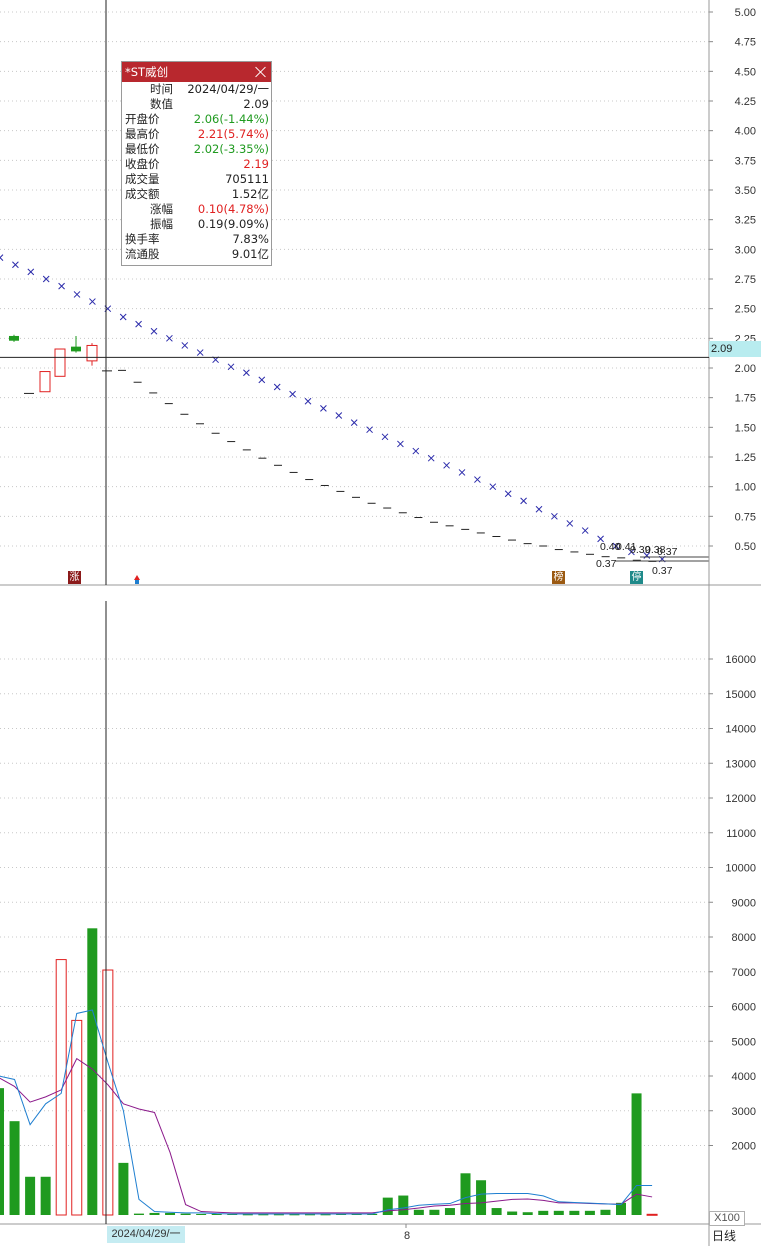  I want to click on price-tick-label: 2.50, so click(745, 310).